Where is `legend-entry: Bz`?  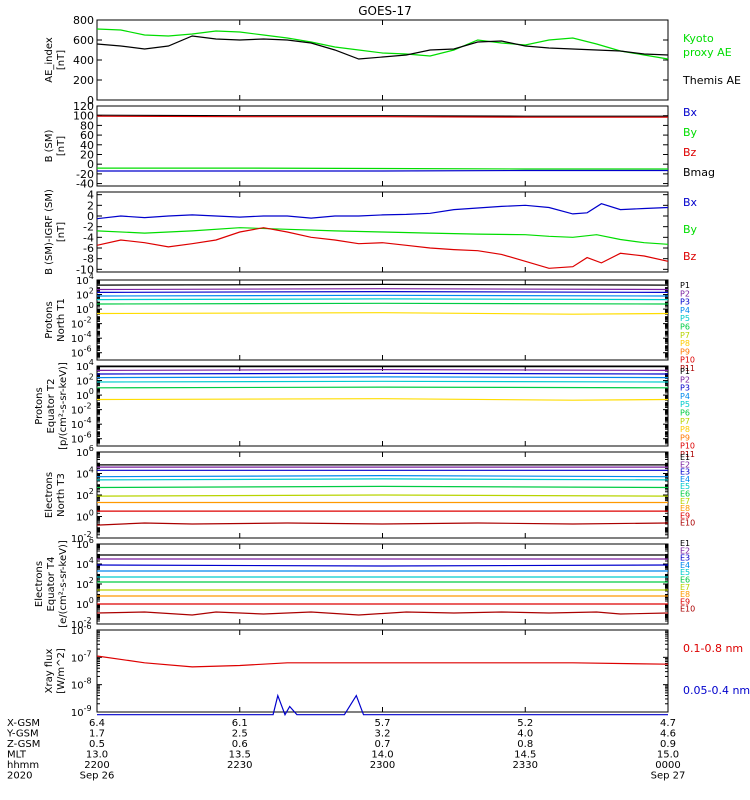 legend-entry: Bz is located at coordinates (690, 256).